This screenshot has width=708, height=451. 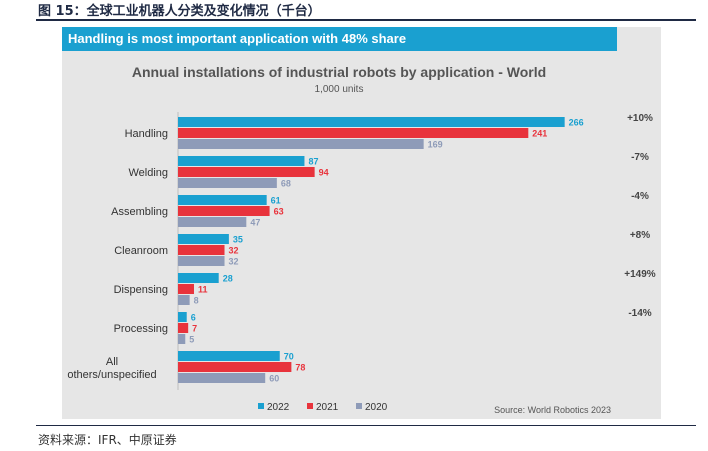 I want to click on bar-handling-2021, so click(x=353, y=133).